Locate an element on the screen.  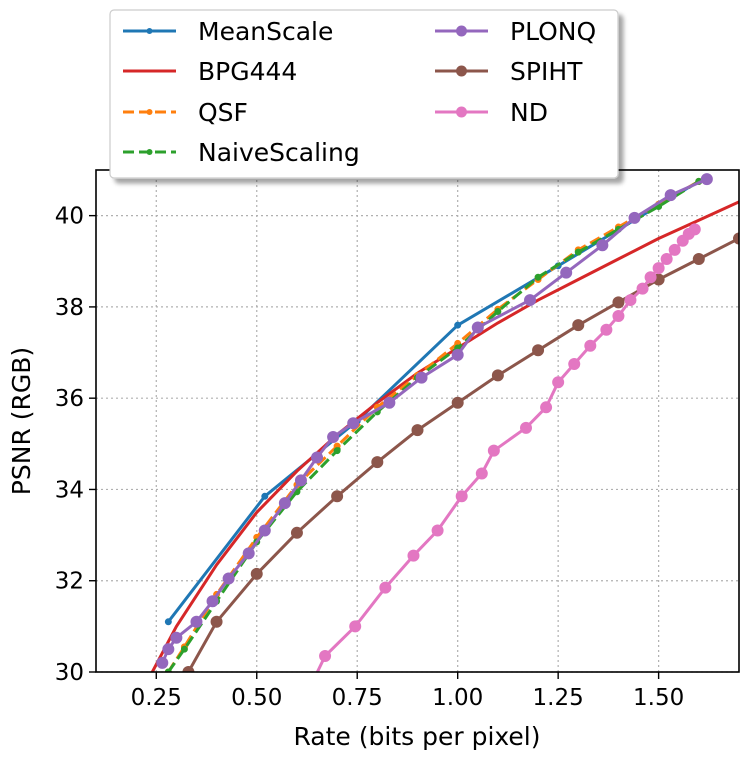
legend-marker-plonq is located at coordinates (461, 31).